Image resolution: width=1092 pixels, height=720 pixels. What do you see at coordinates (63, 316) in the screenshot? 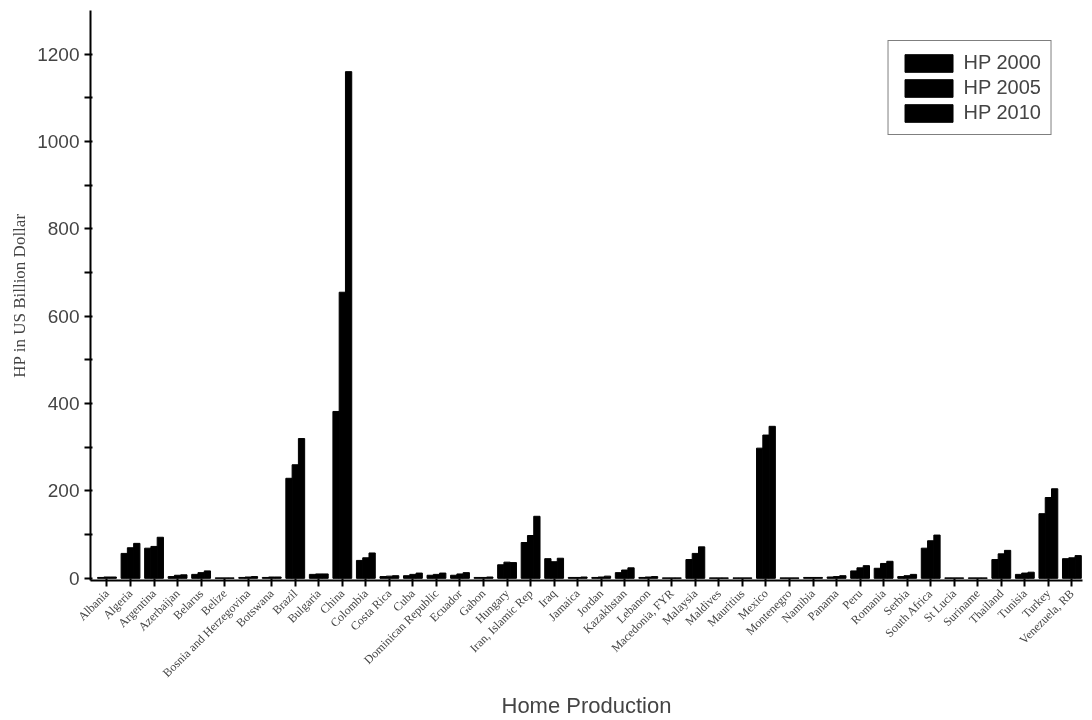
I see `y-tick-label: 600` at bounding box center [63, 316].